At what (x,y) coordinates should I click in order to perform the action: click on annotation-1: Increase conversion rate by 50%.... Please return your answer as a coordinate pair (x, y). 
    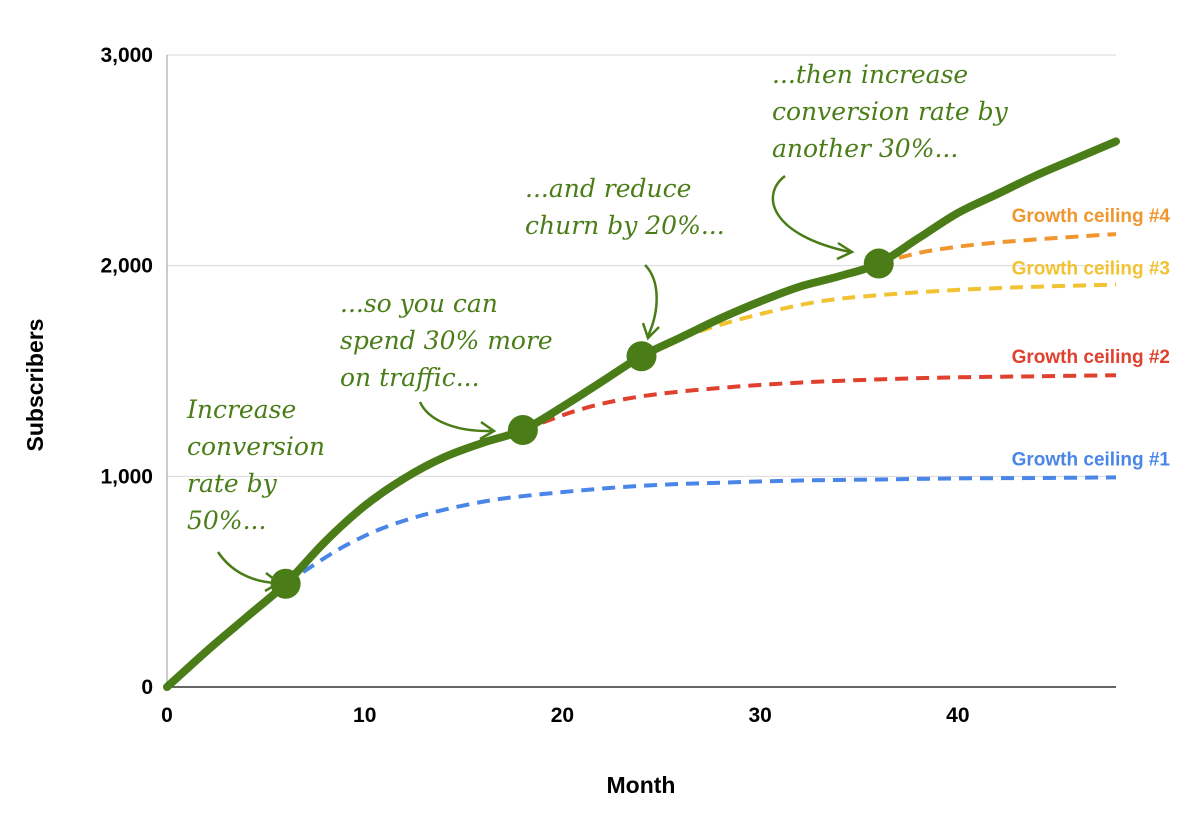
    Looking at the image, I should click on (255, 465).